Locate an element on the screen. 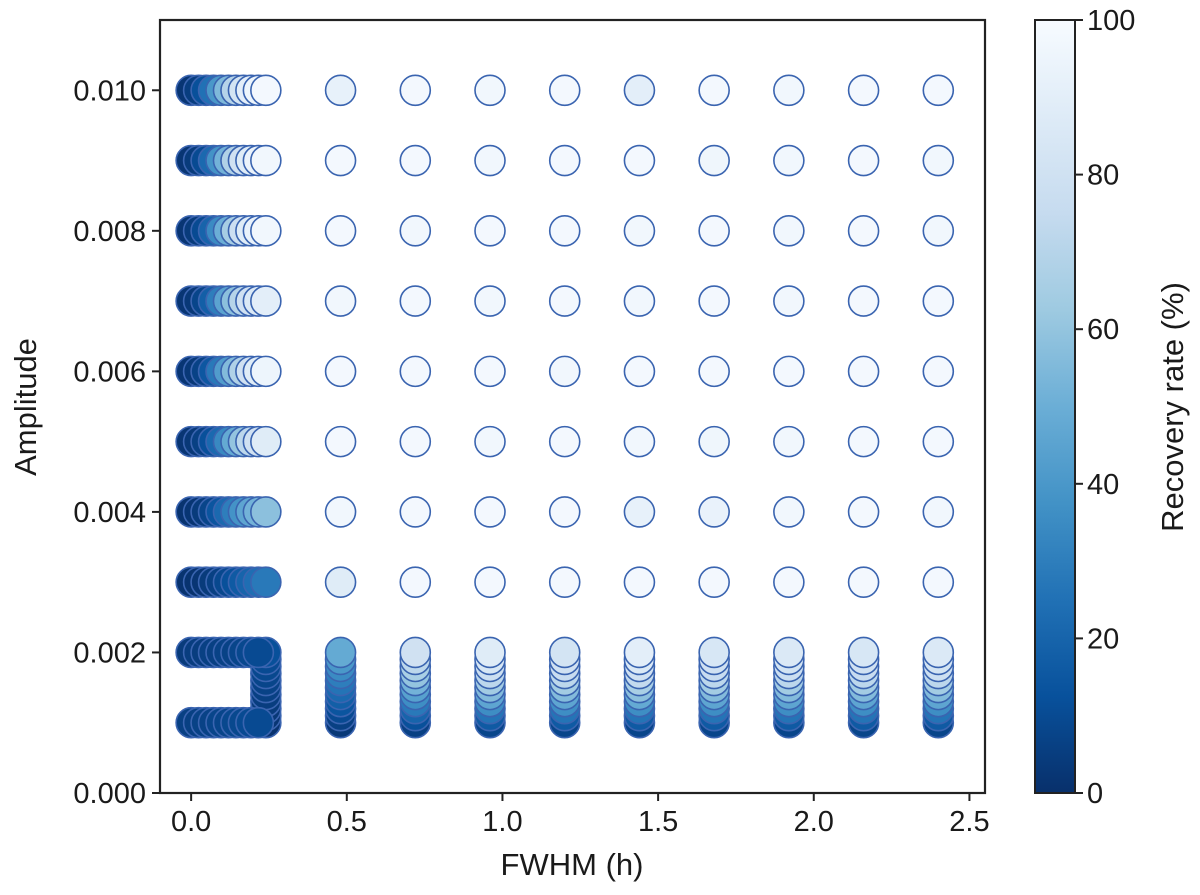 This screenshot has width=1200, height=895. colorbar-label: Recovery rate (%) is located at coordinates (1172, 407).